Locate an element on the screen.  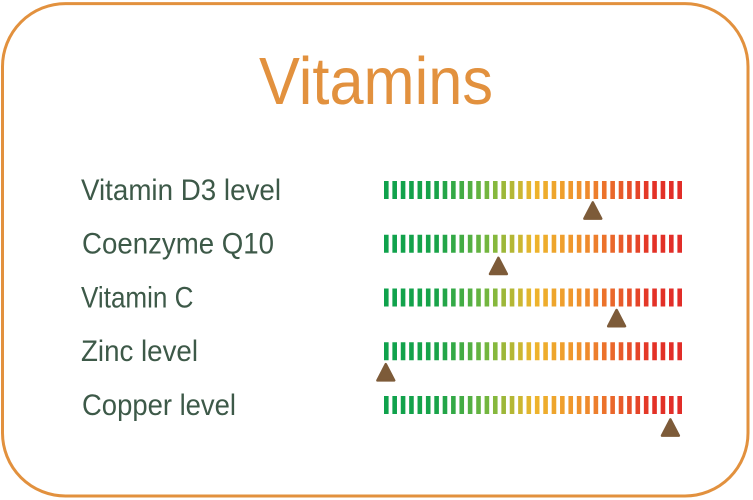
svg-text: Vitamins is located at coordinates (376, 82).